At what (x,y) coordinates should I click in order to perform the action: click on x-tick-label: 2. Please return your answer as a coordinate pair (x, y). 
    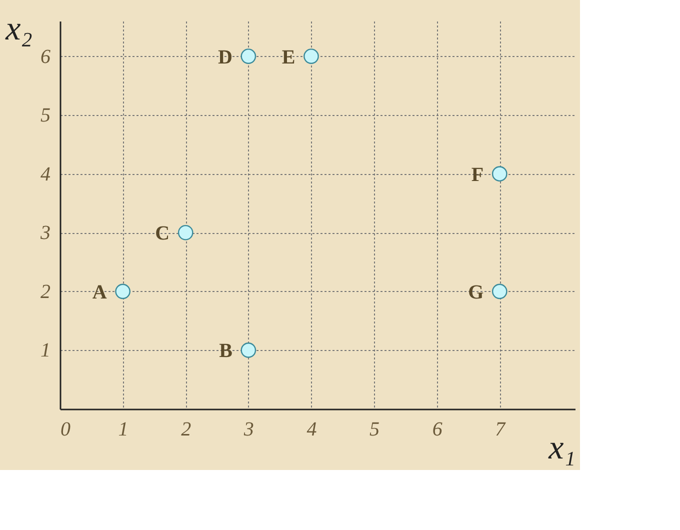
    Looking at the image, I should click on (186, 429).